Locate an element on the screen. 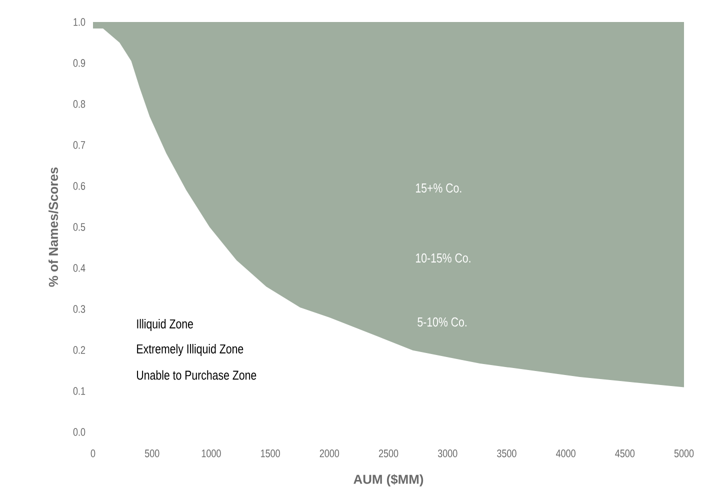  y-tick-label: 0.6 is located at coordinates (79, 186).